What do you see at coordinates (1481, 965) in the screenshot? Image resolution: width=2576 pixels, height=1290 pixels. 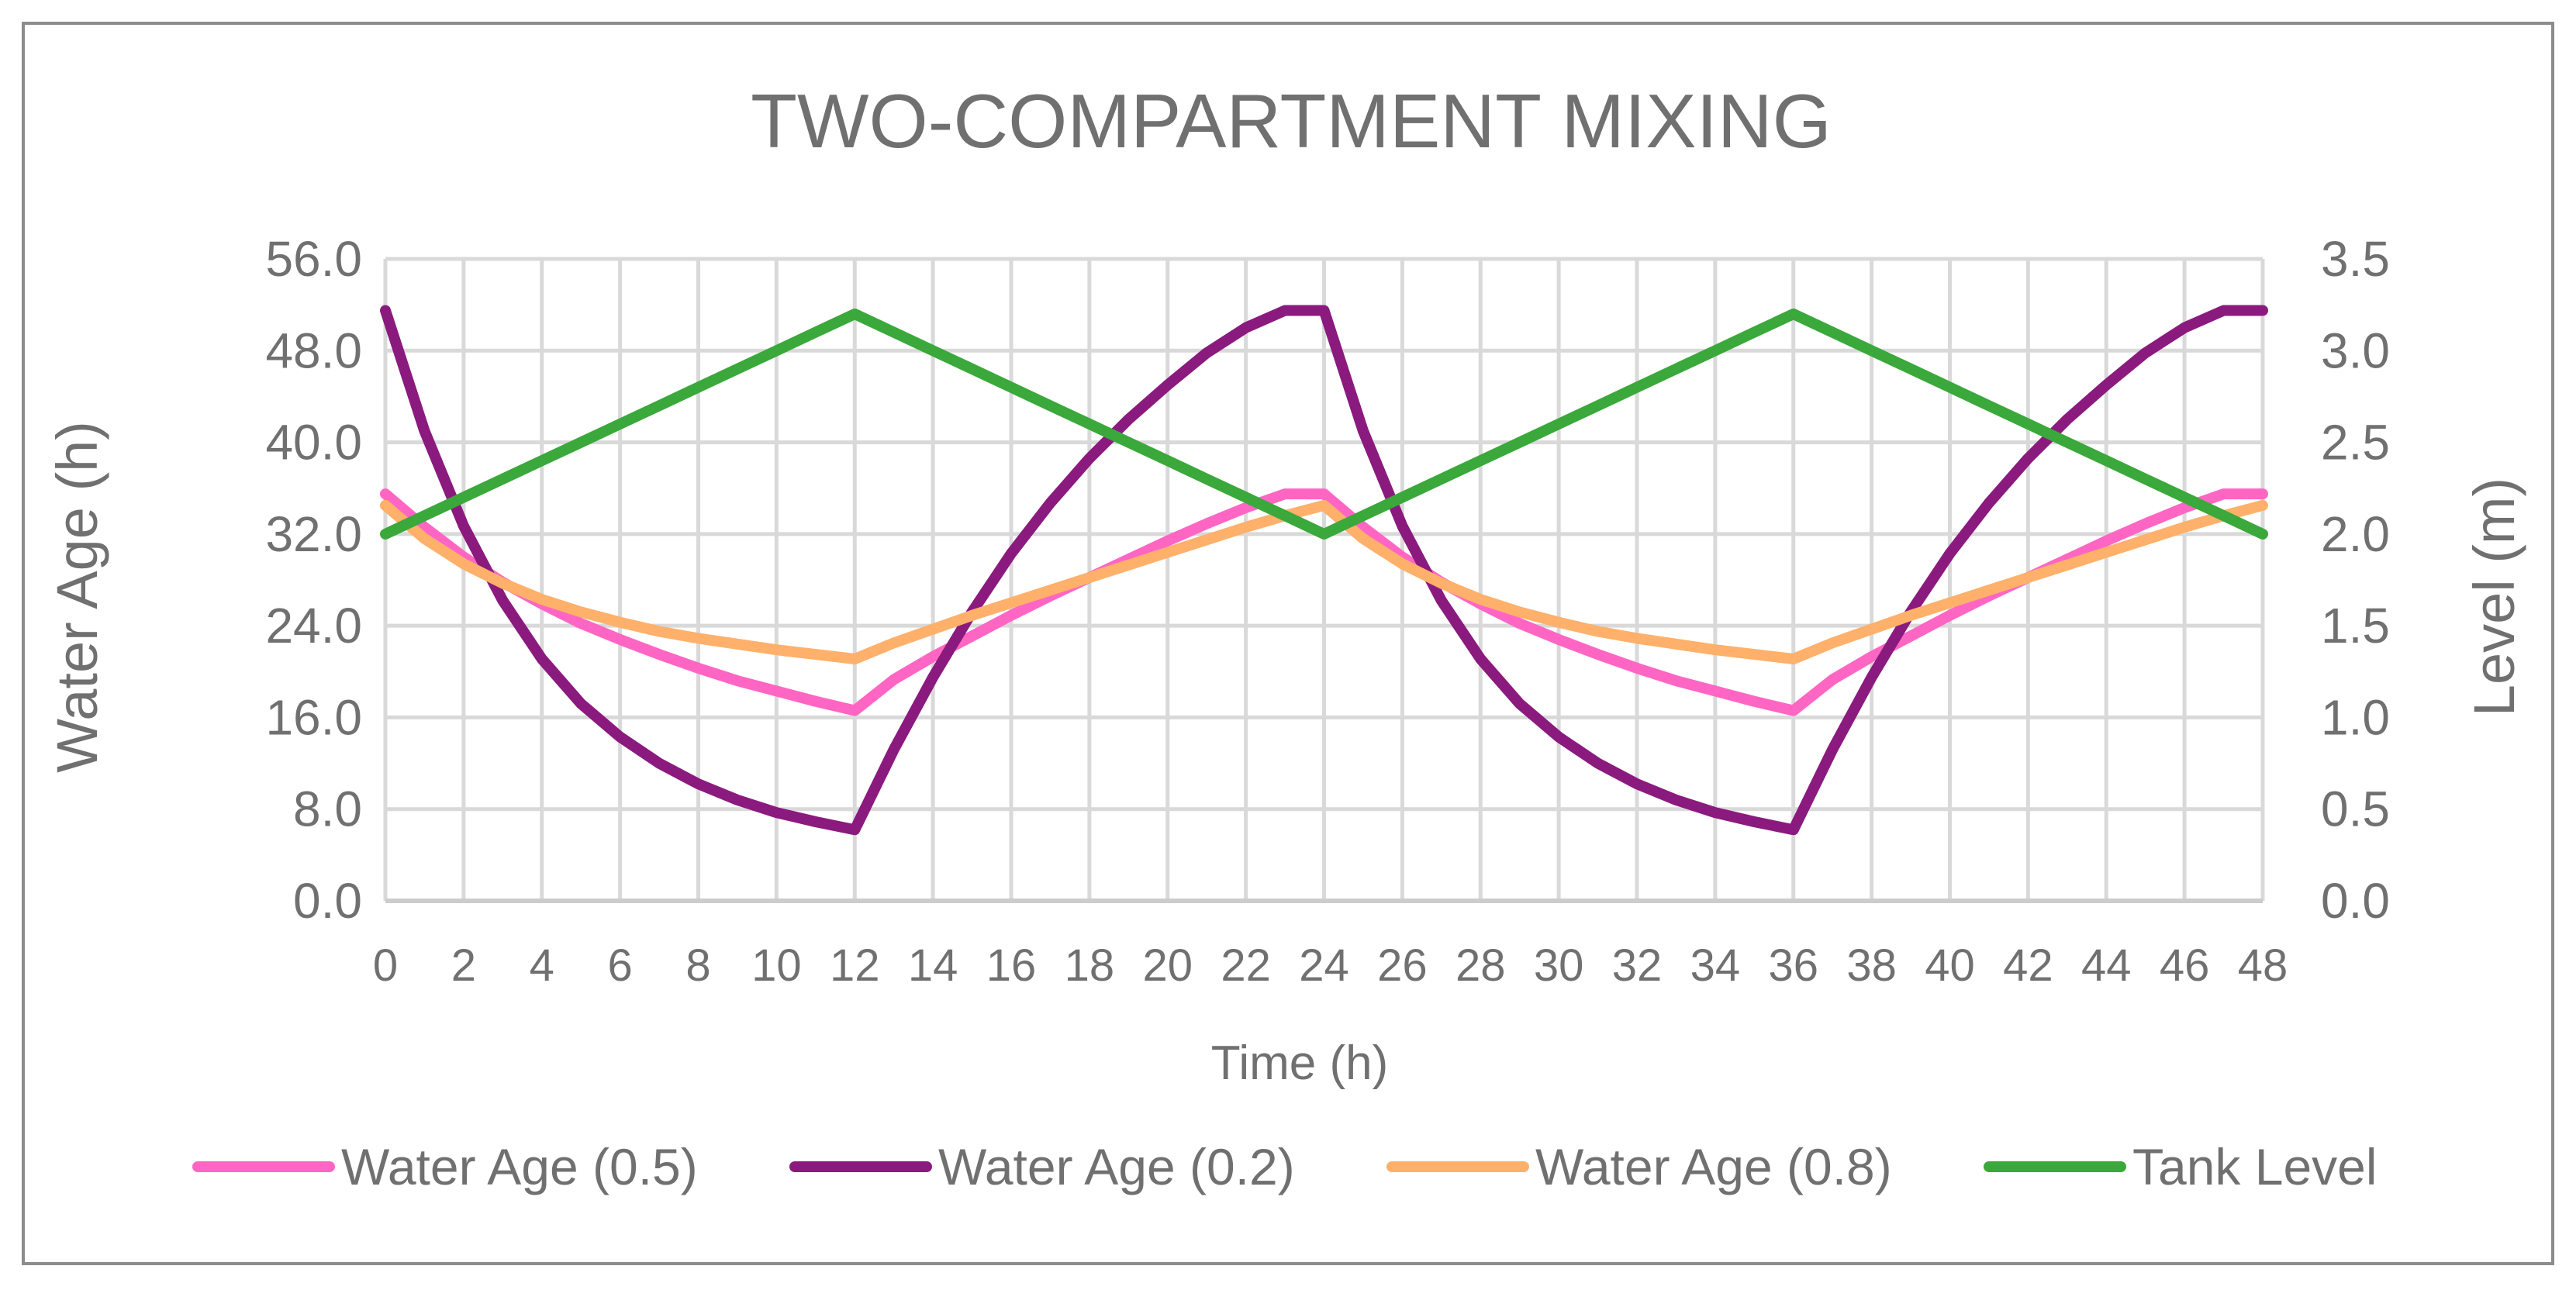 I see `x-tick-label: 28` at bounding box center [1481, 965].